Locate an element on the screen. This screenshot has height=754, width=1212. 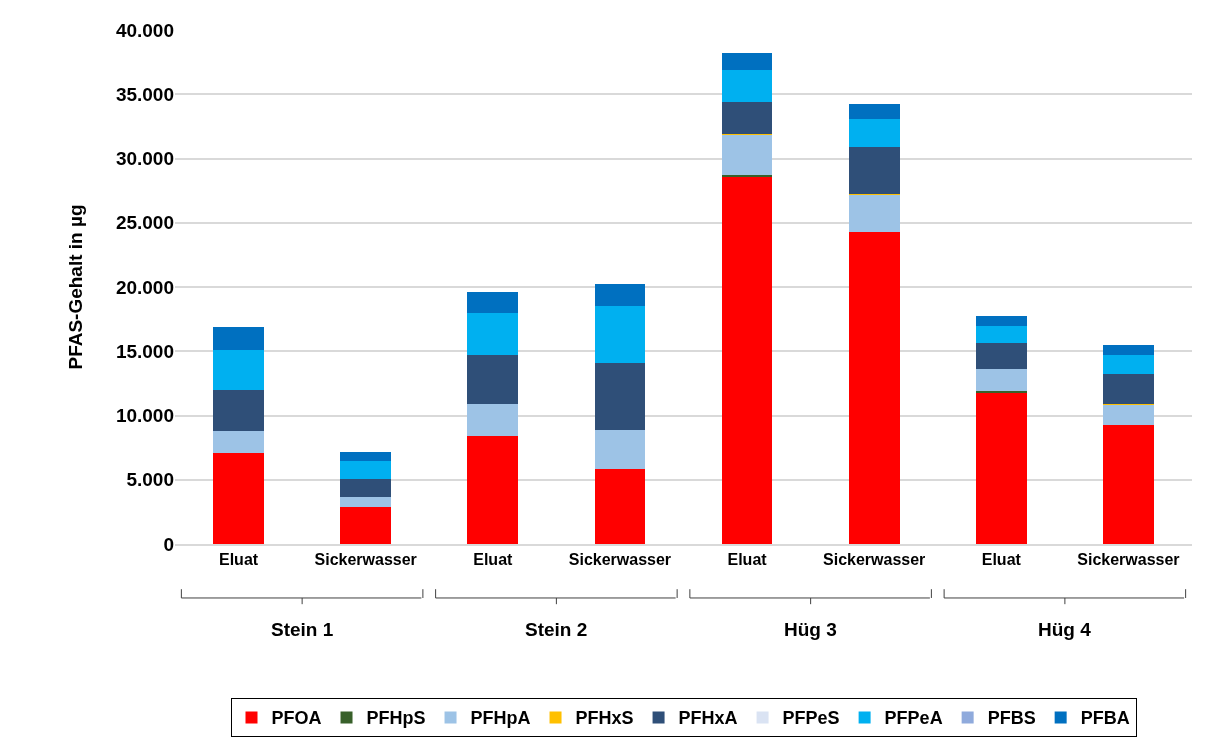
legend-label: PFPeA is located at coordinates (913, 718).